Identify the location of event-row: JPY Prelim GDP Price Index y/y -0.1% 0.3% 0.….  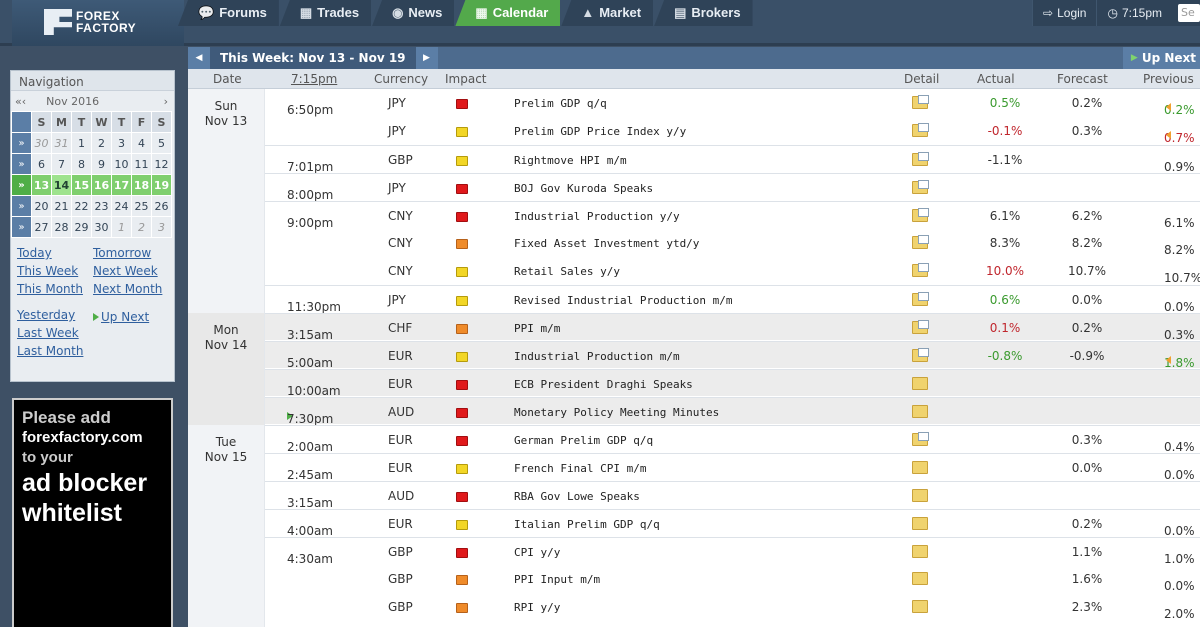
(732, 131).